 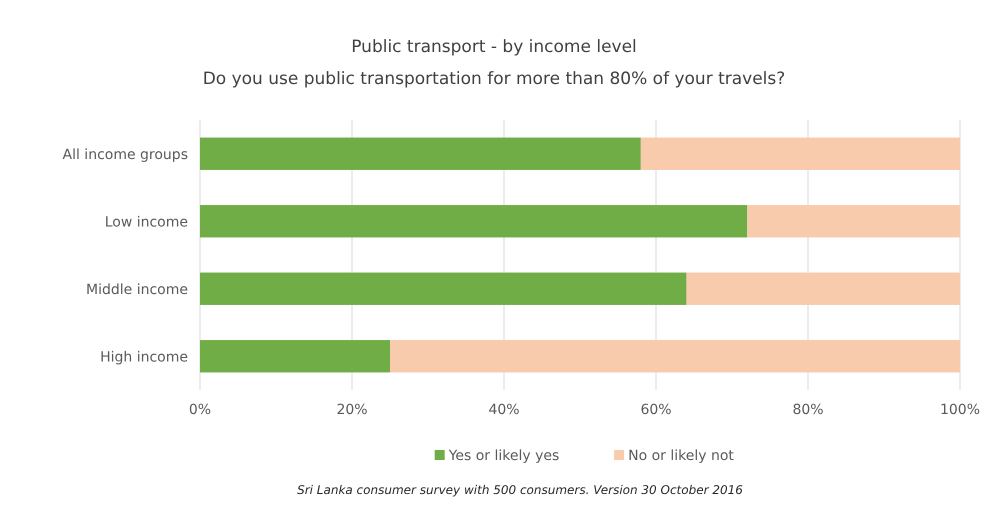 I want to click on x-tick-label: 20%, so click(x=352, y=410).